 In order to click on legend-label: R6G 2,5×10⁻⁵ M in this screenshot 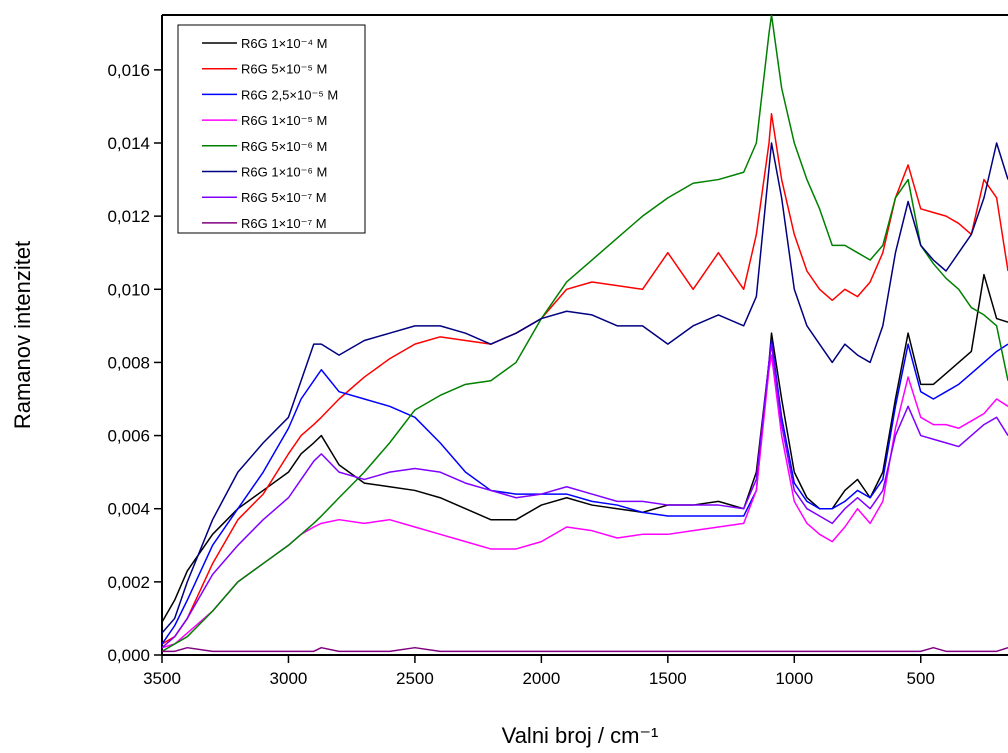, I will do `click(289, 94)`.